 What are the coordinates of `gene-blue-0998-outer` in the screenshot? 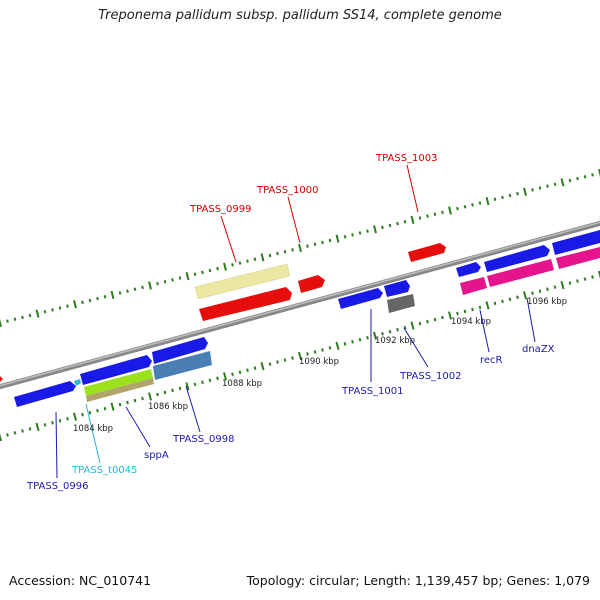 It's located at (180, 350).